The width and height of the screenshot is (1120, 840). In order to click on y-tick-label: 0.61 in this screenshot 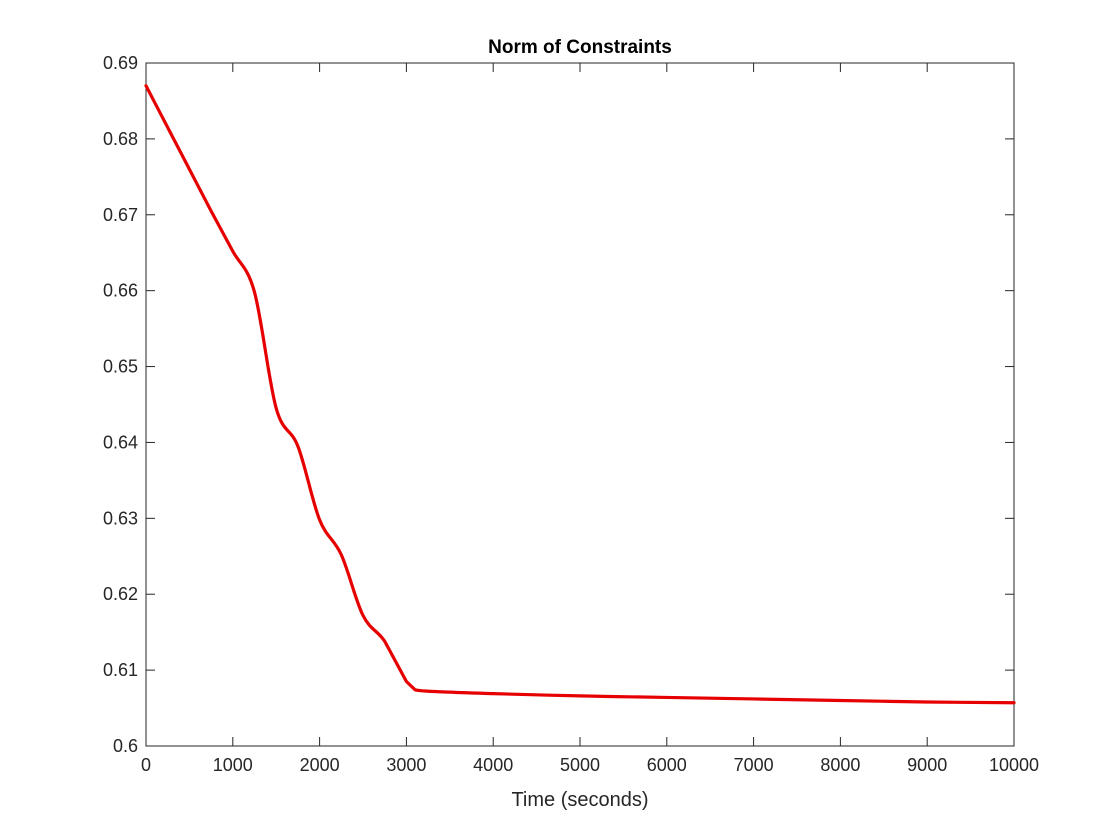, I will do `click(120, 670)`.